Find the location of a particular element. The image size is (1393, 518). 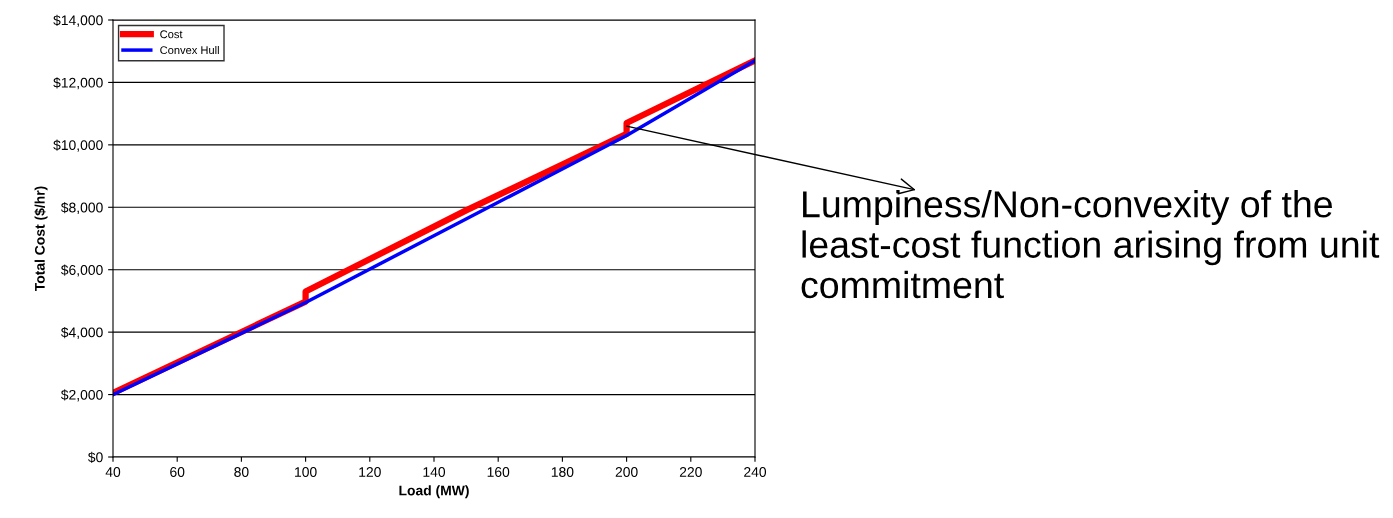

annotation: Lumpiness/Non-convexity of the least-cost function arising from unit commitment is located at coordinates (1090, 244).